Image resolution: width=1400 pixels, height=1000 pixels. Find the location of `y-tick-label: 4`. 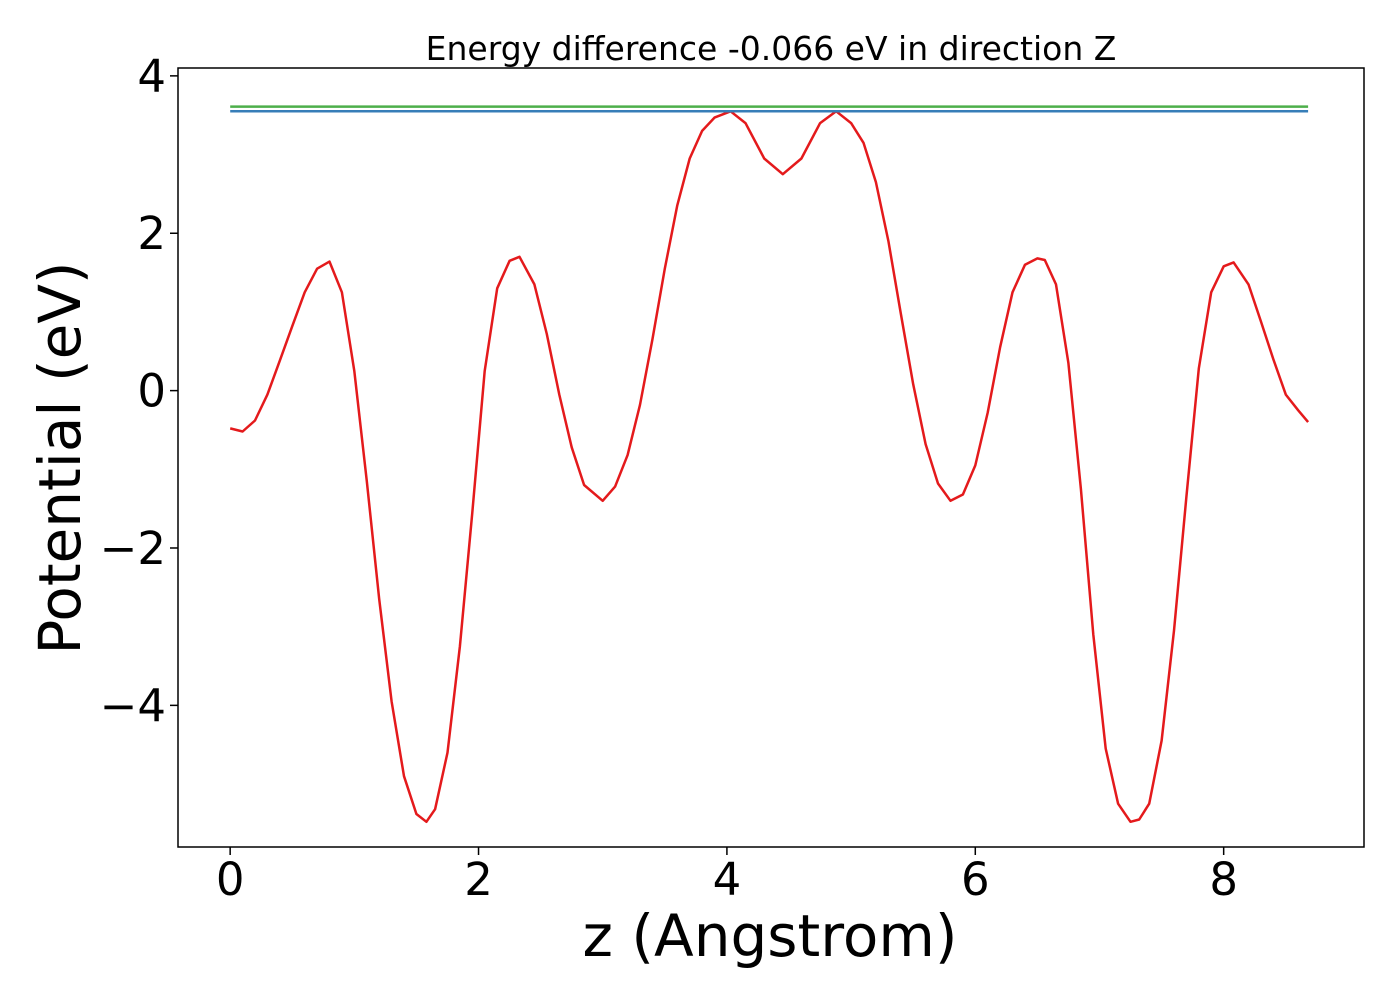

y-tick-label: 4 is located at coordinates (151, 76).